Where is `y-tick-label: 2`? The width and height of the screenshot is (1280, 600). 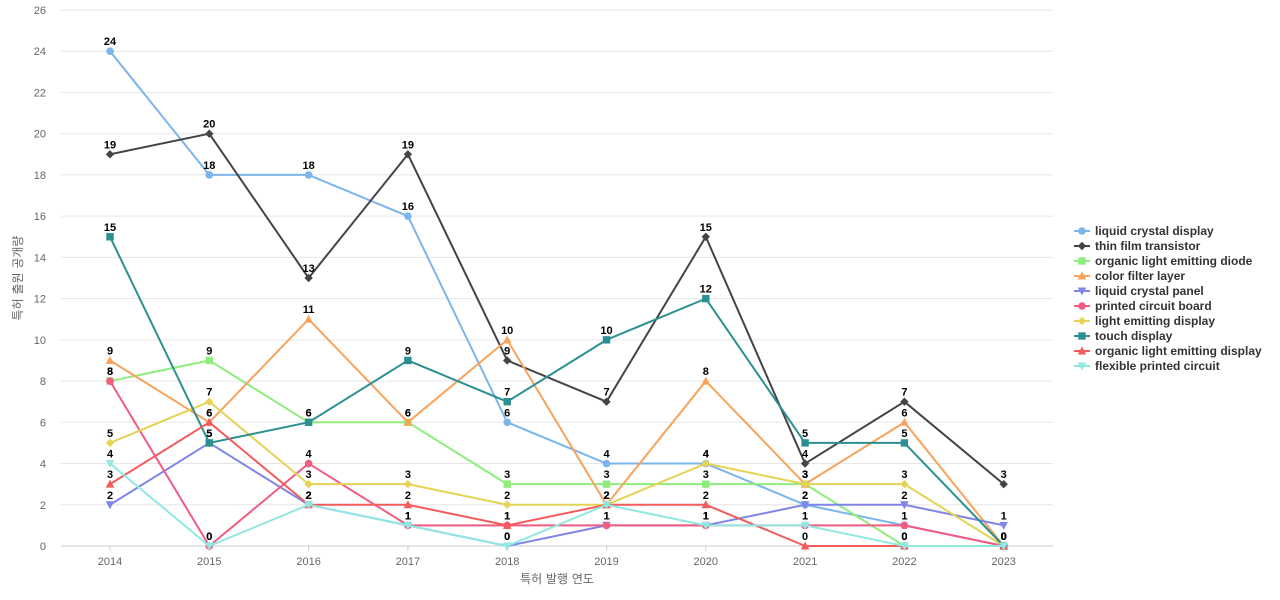
y-tick-label: 2 is located at coordinates (43, 506).